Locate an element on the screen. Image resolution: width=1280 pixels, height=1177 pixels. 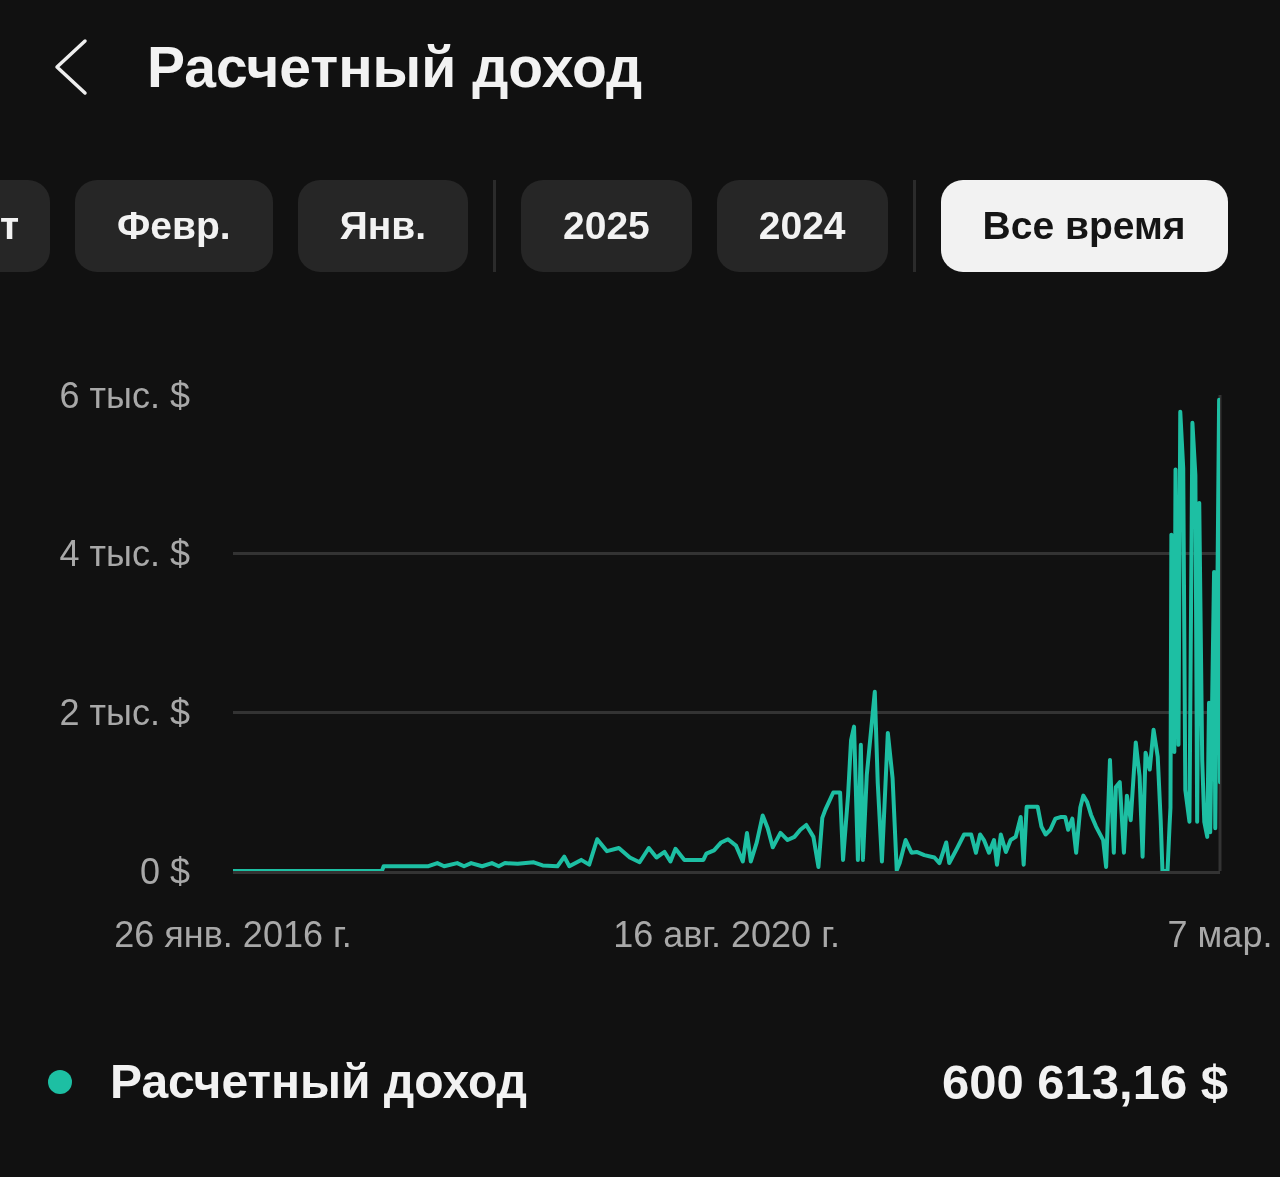
y-tick-label: 6 тыс. $ is located at coordinates (124, 395).